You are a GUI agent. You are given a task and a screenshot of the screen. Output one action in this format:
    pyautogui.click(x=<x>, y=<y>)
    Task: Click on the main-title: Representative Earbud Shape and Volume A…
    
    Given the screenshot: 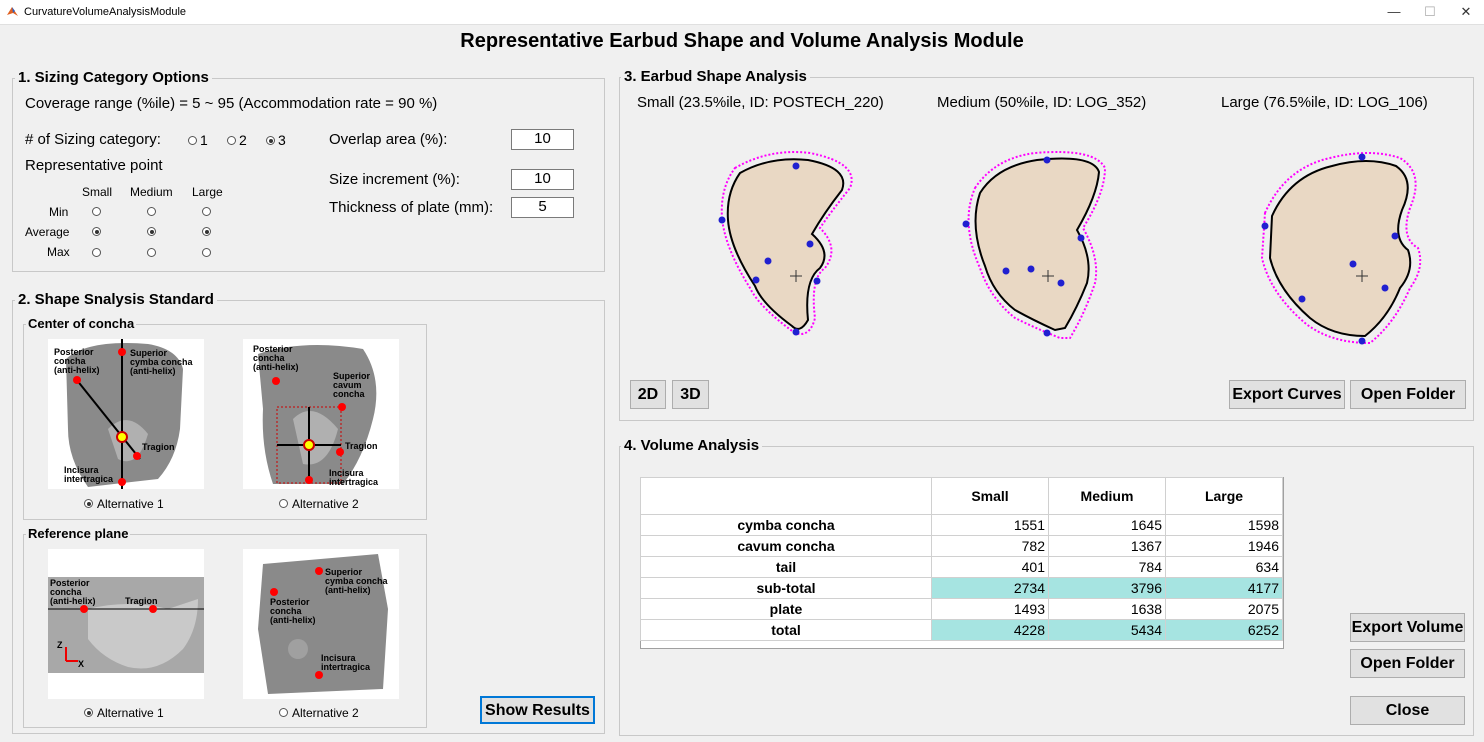 What is the action you would take?
    pyautogui.click(x=742, y=41)
    